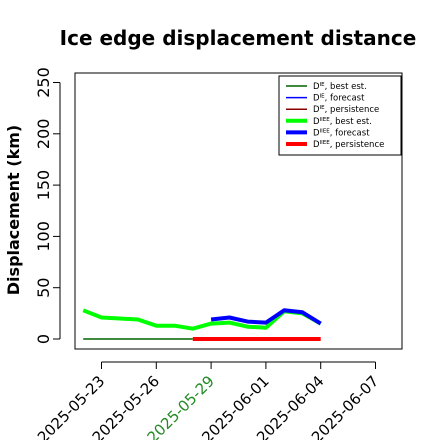  What do you see at coordinates (43, 82) in the screenshot?
I see `y-tick-label: 250` at bounding box center [43, 82].